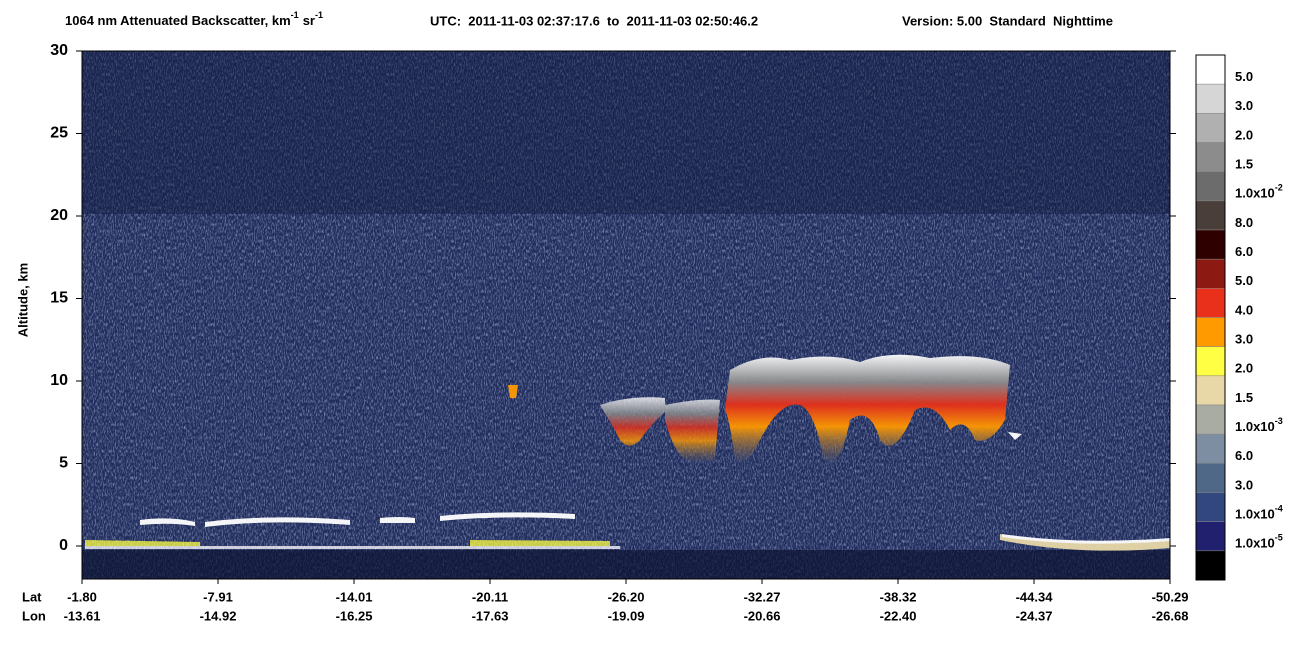 The image size is (1300, 667). What do you see at coordinates (59, 215) in the screenshot?
I see `y-tick-label: 20` at bounding box center [59, 215].